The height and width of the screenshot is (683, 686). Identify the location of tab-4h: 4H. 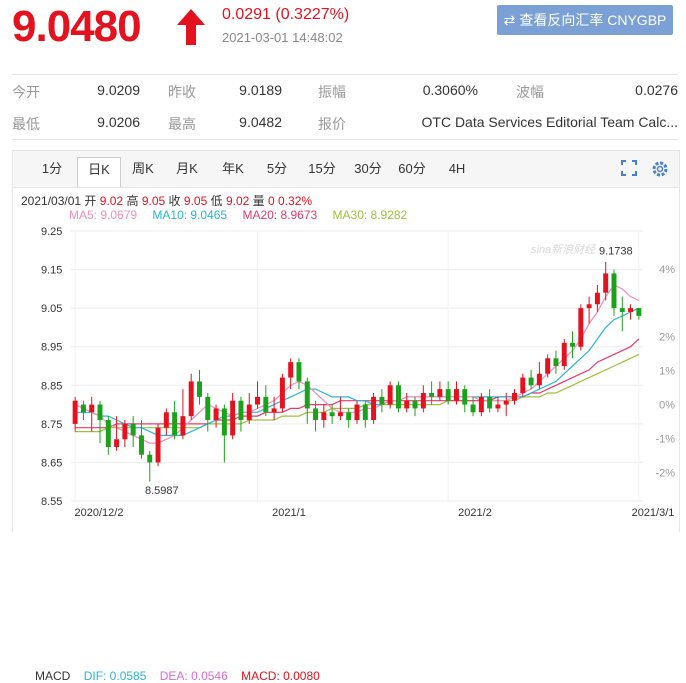
(457, 168).